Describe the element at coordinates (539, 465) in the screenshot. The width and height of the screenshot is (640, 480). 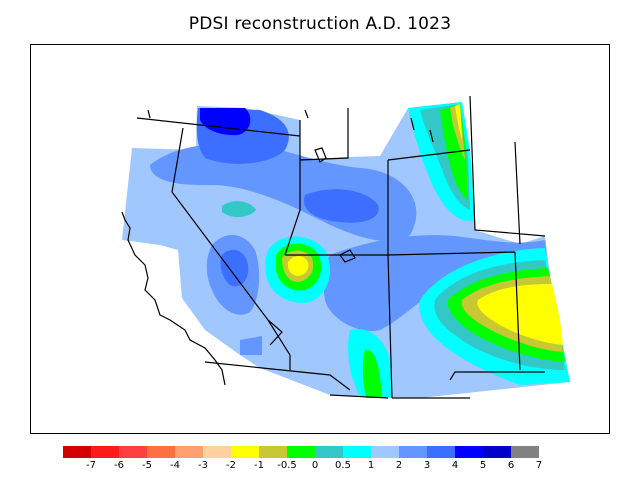
I see `colorbar-tick-label: 7` at that location.